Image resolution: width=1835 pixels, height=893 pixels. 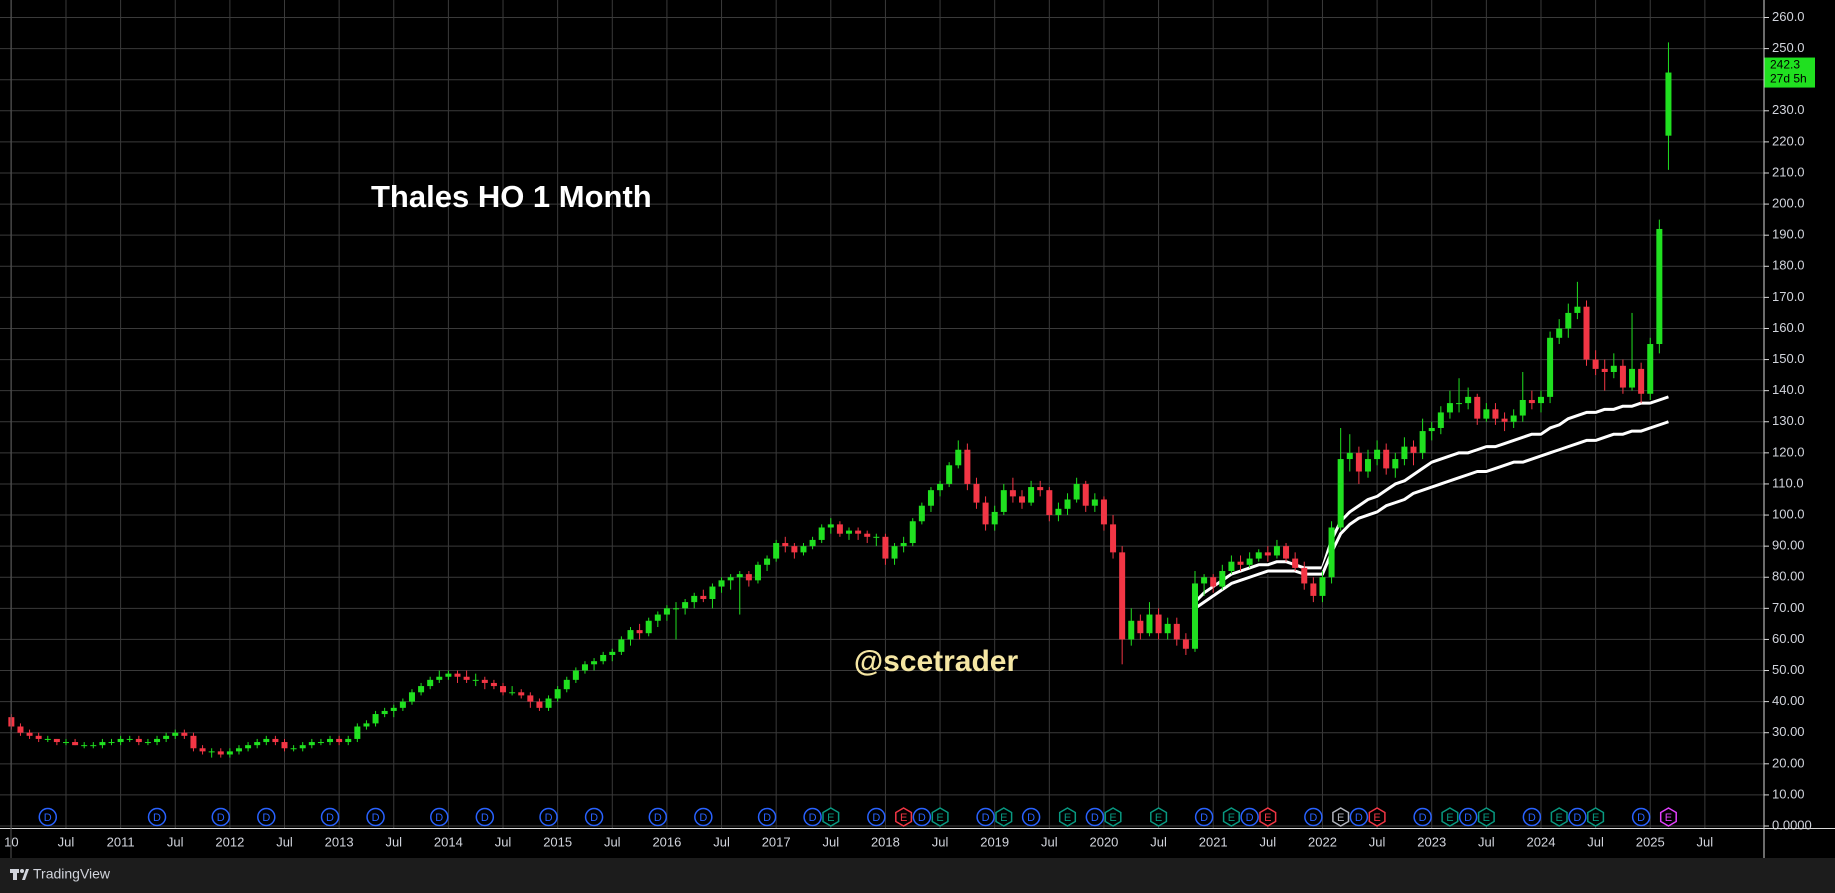 I want to click on chart-title: Thales HO 1 Month, so click(x=511, y=196).